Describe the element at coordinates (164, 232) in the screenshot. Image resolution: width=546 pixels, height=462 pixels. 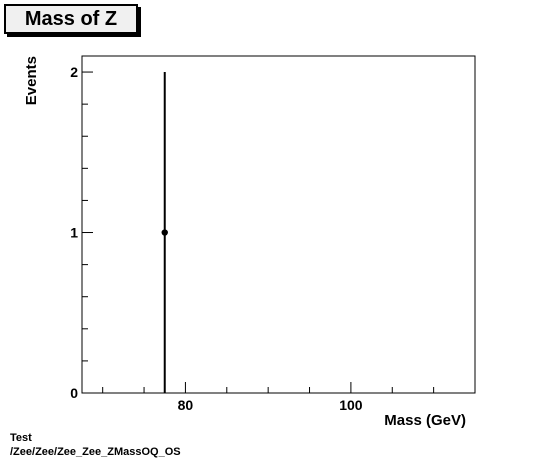
I see `data-point` at that location.